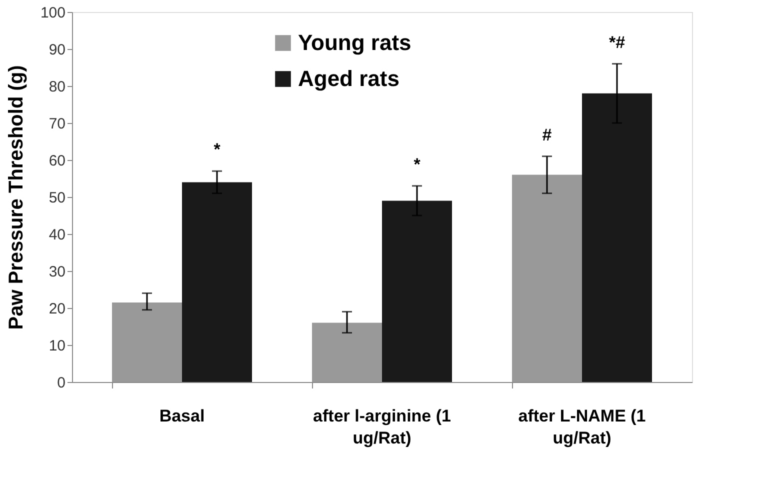 The height and width of the screenshot is (502, 767). What do you see at coordinates (57, 235) in the screenshot?
I see `y-tick-label: 40` at bounding box center [57, 235].